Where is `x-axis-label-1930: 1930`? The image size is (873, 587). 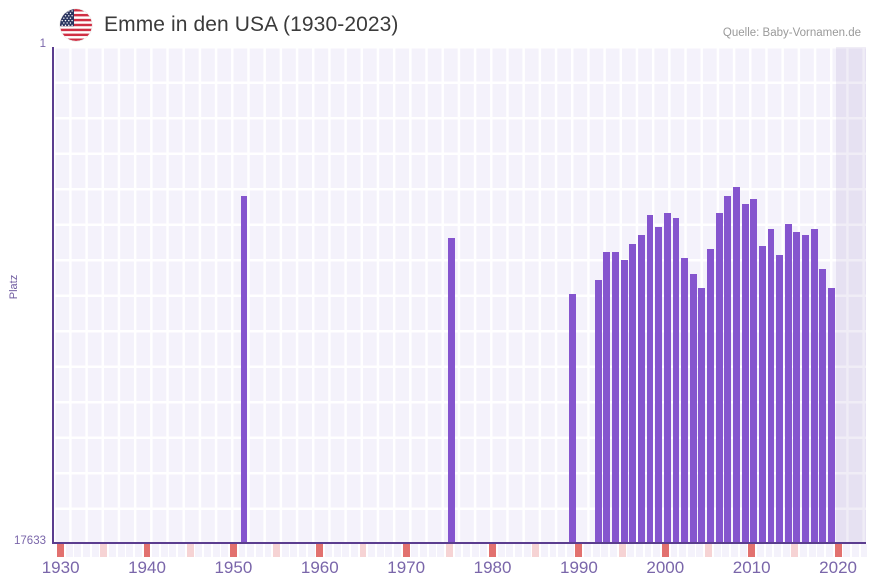
x-axis-label-1930: 1930 is located at coordinates (60, 567).